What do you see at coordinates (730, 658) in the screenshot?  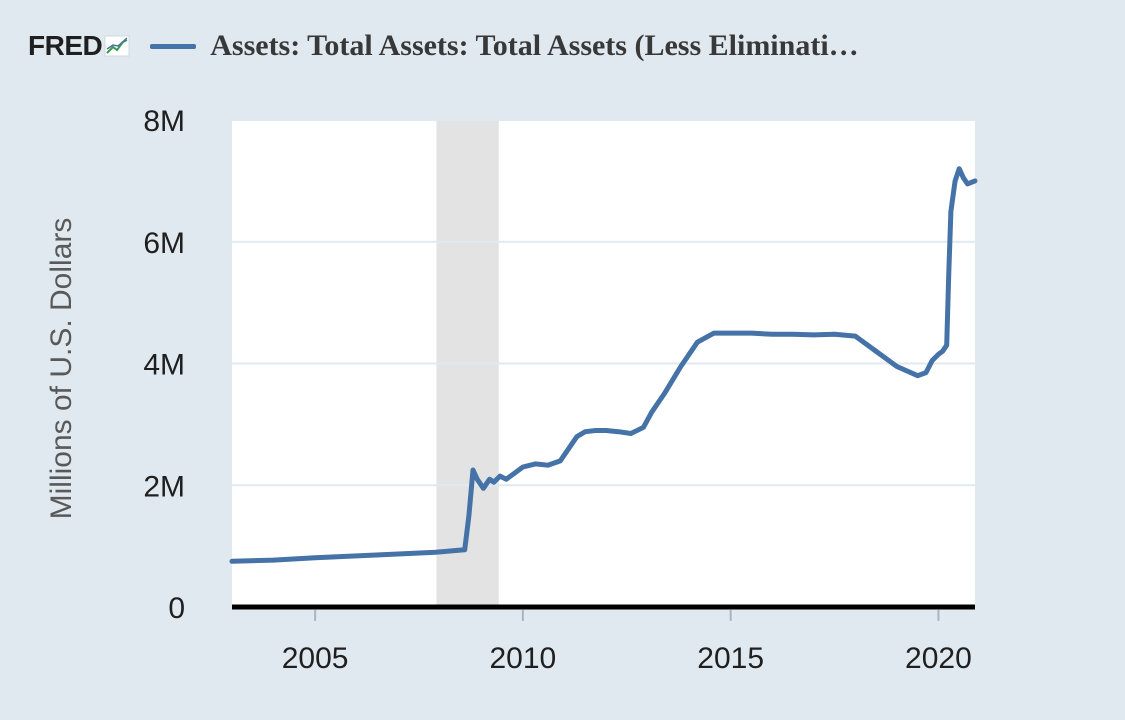 I see `x-tick-label-2015: 2015` at bounding box center [730, 658].